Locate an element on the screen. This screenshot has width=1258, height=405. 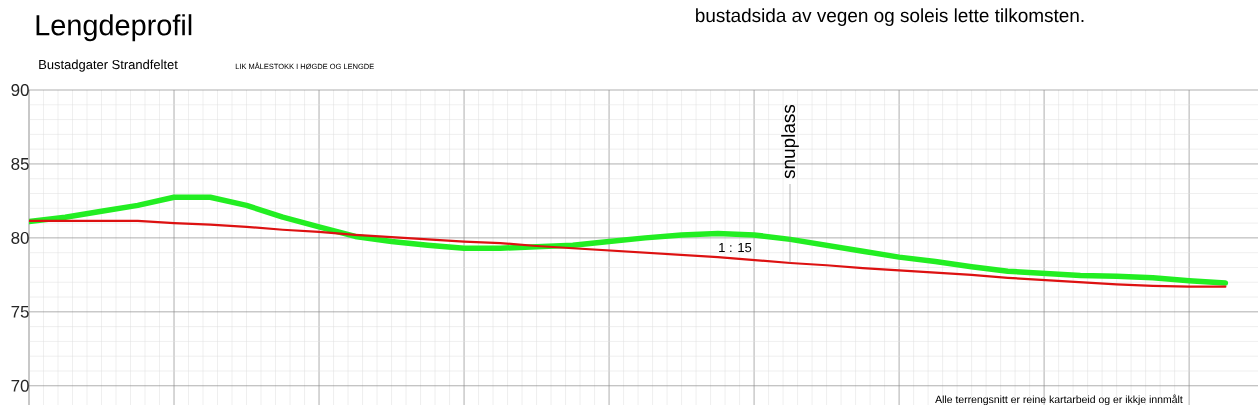
annotation: Alle terrengsnitt er reine kartarbeid og er ikkje innmålt is located at coordinates (1059, 399).